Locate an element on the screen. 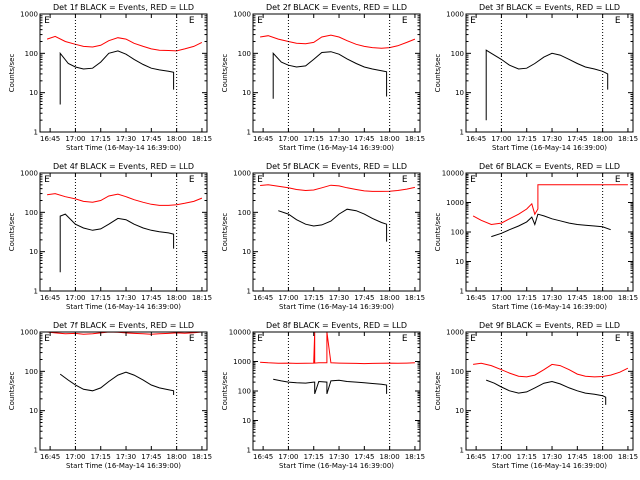  chart-title: Det 3f BLACK = Events, RED = LLD is located at coordinates (549, 7).